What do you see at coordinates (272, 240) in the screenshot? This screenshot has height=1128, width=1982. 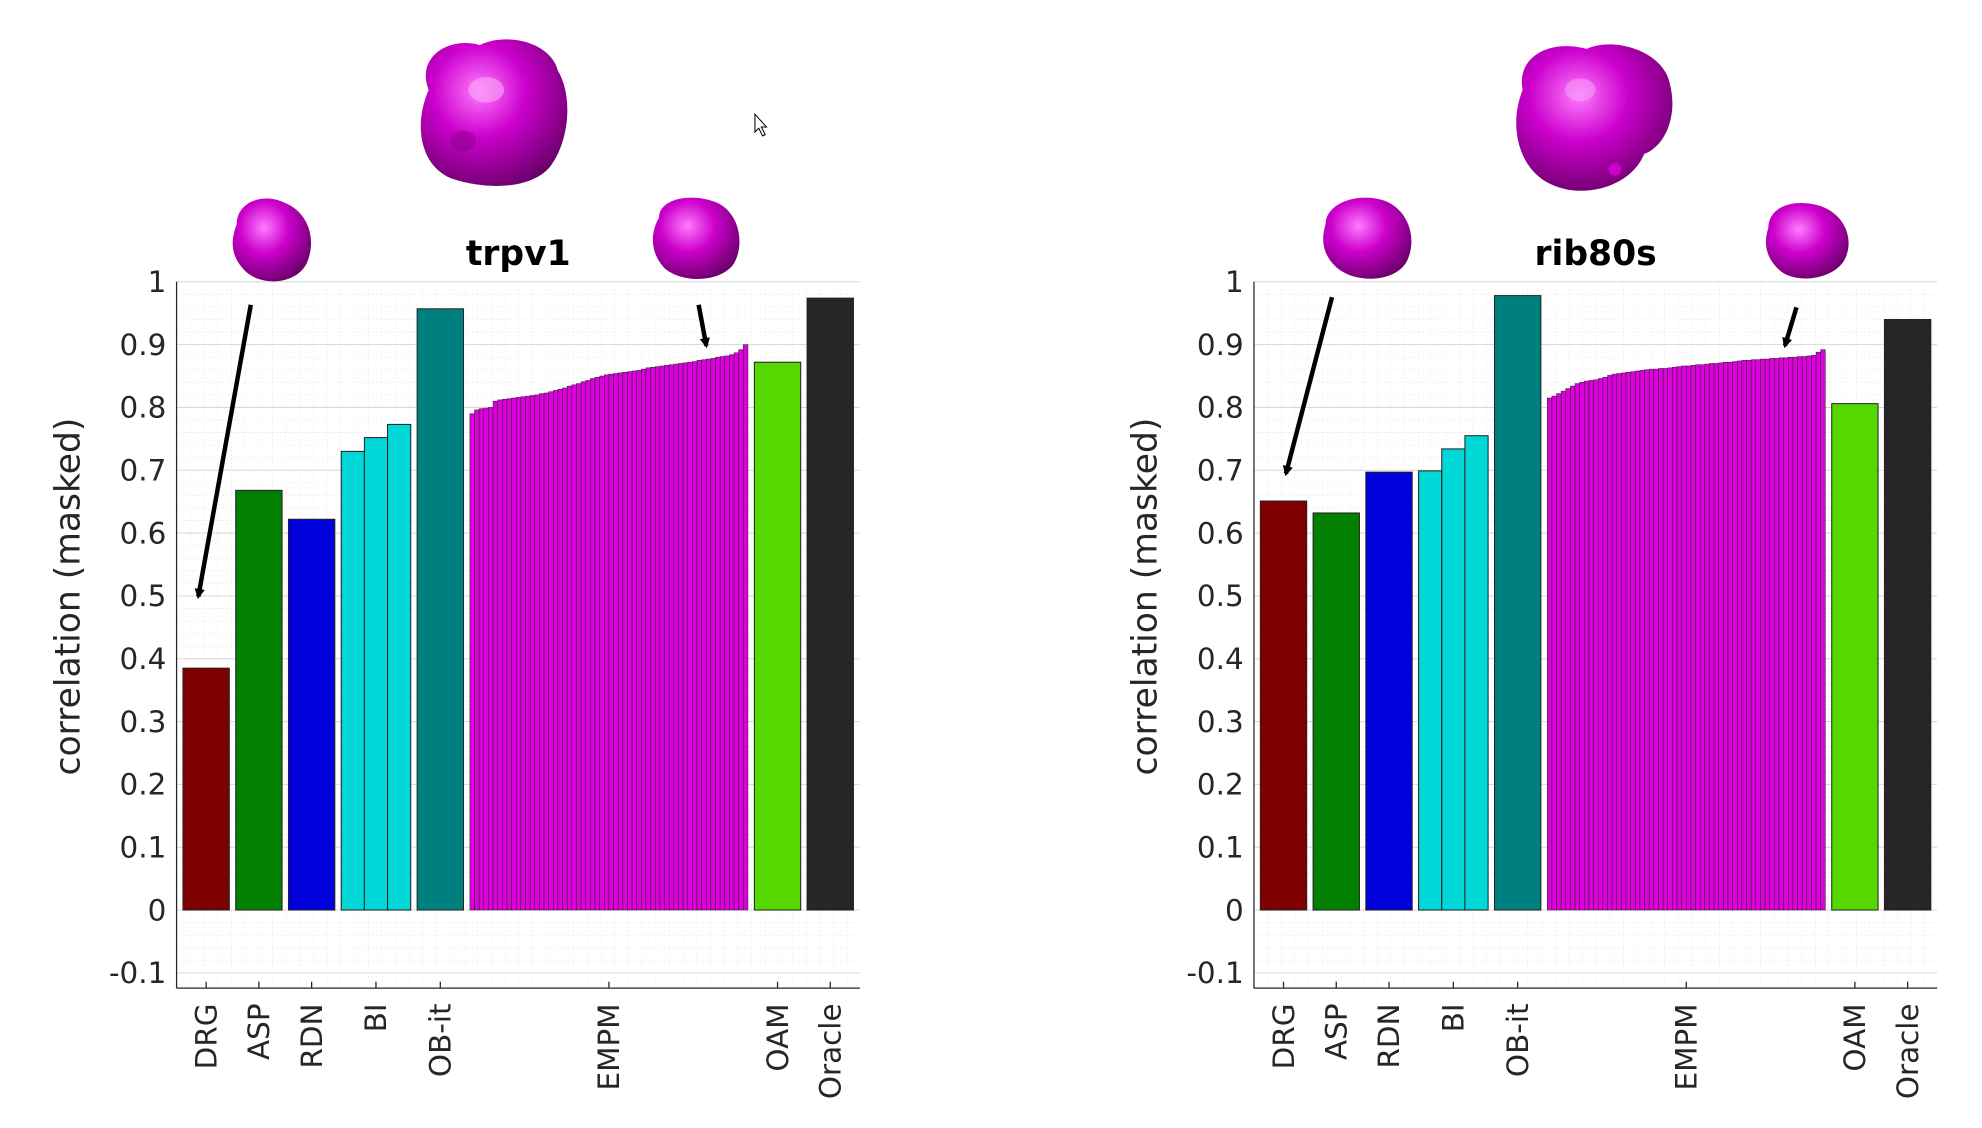 I see `trpv1-molecule-small-left` at bounding box center [272, 240].